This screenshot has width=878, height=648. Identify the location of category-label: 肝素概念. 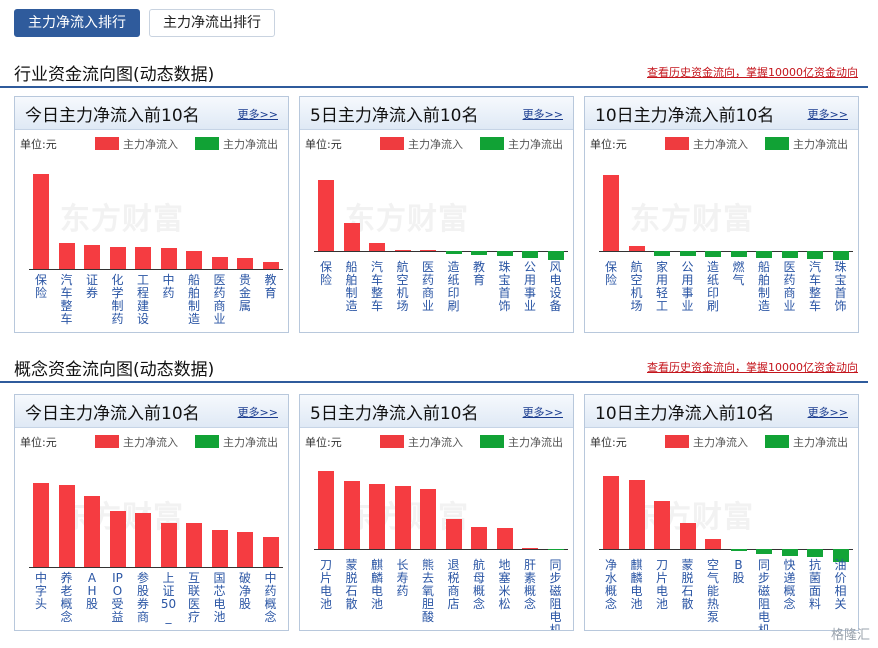
(529, 584).